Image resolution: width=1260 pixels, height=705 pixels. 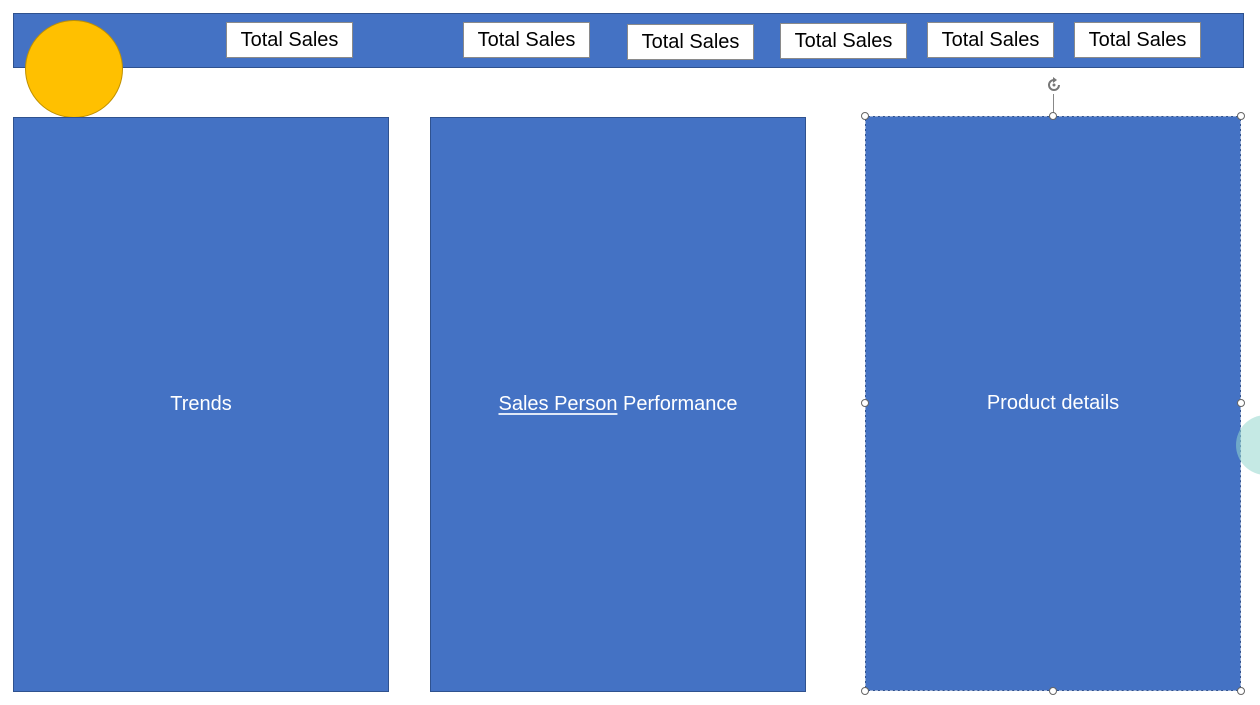 What do you see at coordinates (843, 41) in the screenshot?
I see `kpi-box-total-sales-4: Total Sales` at bounding box center [843, 41].